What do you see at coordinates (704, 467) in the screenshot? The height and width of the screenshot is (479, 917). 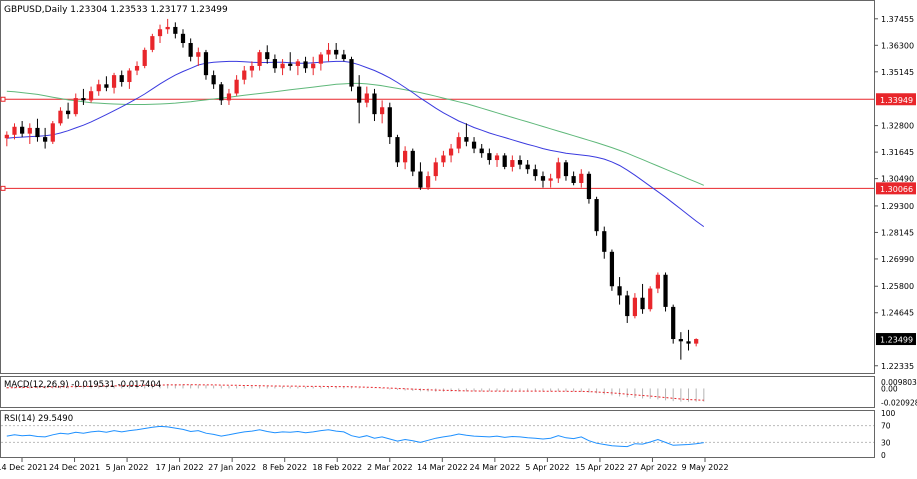 I see `time-tick-label: 9 May 2022` at bounding box center [704, 467].